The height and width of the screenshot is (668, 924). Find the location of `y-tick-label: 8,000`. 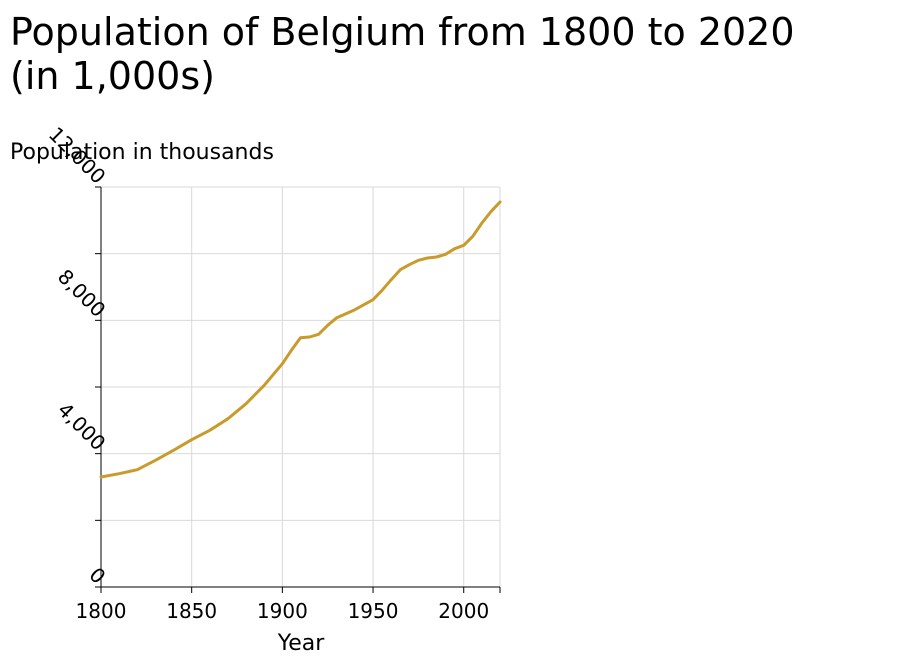

y-tick-label: 8,000 is located at coordinates (81, 292).